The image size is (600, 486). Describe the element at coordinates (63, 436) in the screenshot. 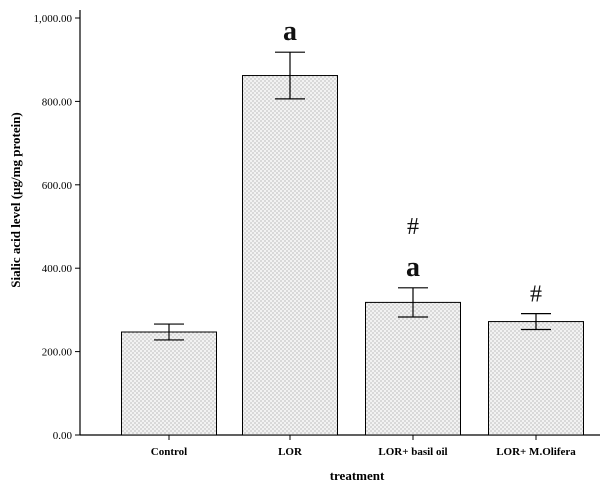

I see `y-tick-label: 0.00` at that location.